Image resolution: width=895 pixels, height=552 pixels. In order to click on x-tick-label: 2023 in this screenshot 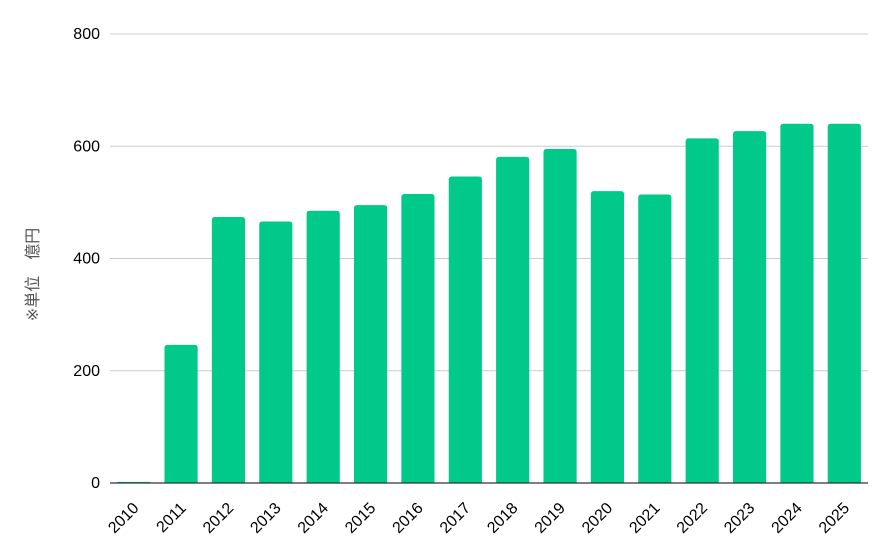, I will do `click(739, 518)`.